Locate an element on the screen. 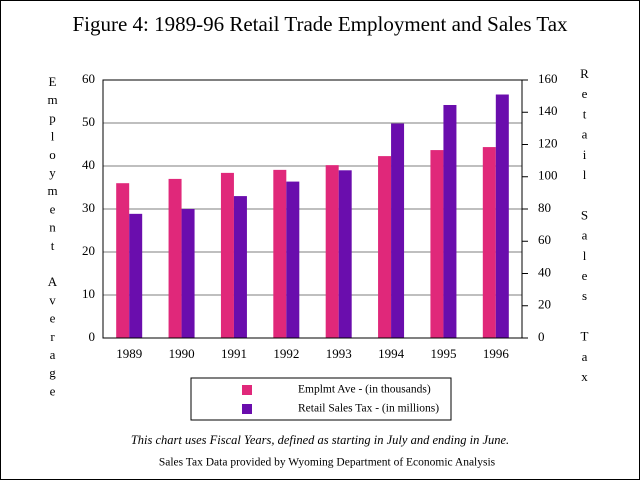  x-tick-label: 1995 is located at coordinates (443, 353).